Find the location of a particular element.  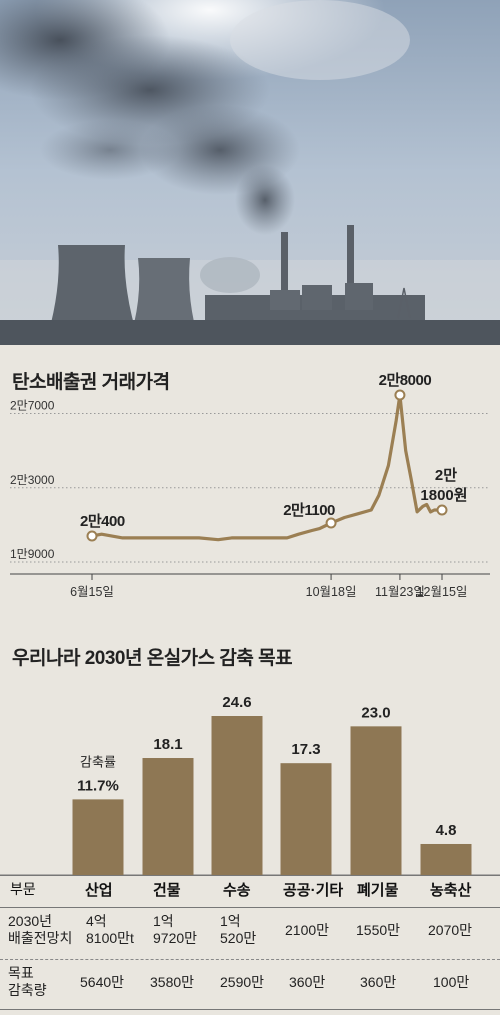

cell-bau-industry: 4억 8100만t is located at coordinates (110, 929).